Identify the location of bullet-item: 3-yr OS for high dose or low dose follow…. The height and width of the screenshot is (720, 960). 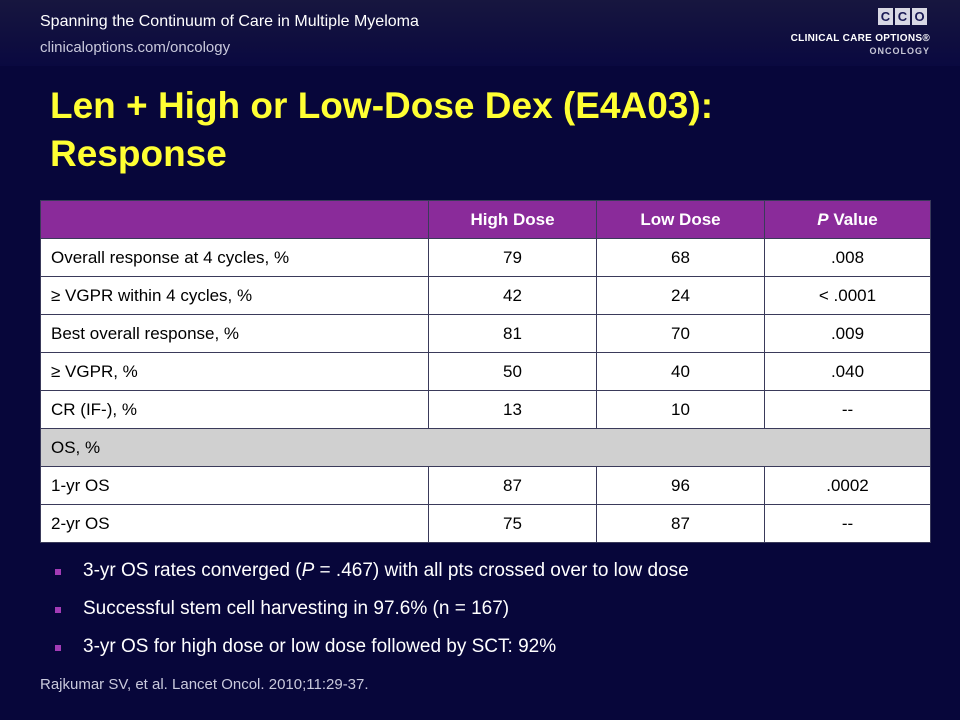
(372, 655).